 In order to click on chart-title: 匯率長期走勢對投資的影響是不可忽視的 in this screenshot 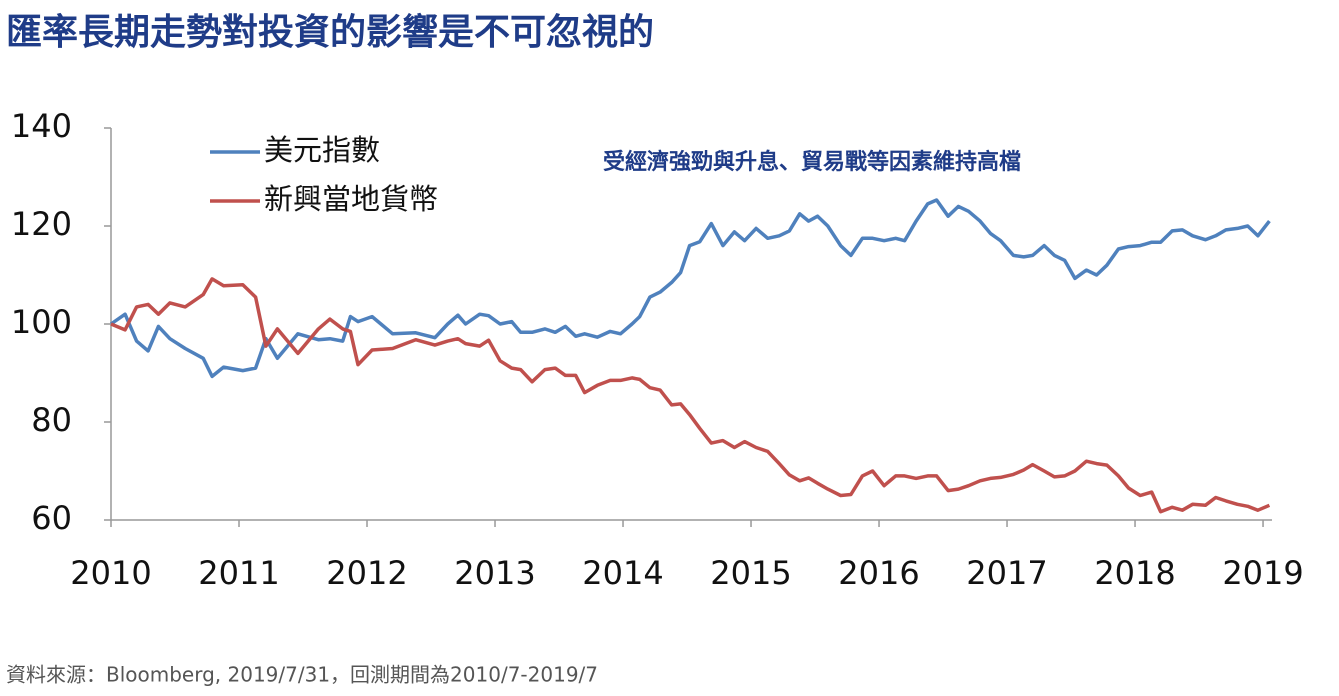, I will do `click(330, 32)`.